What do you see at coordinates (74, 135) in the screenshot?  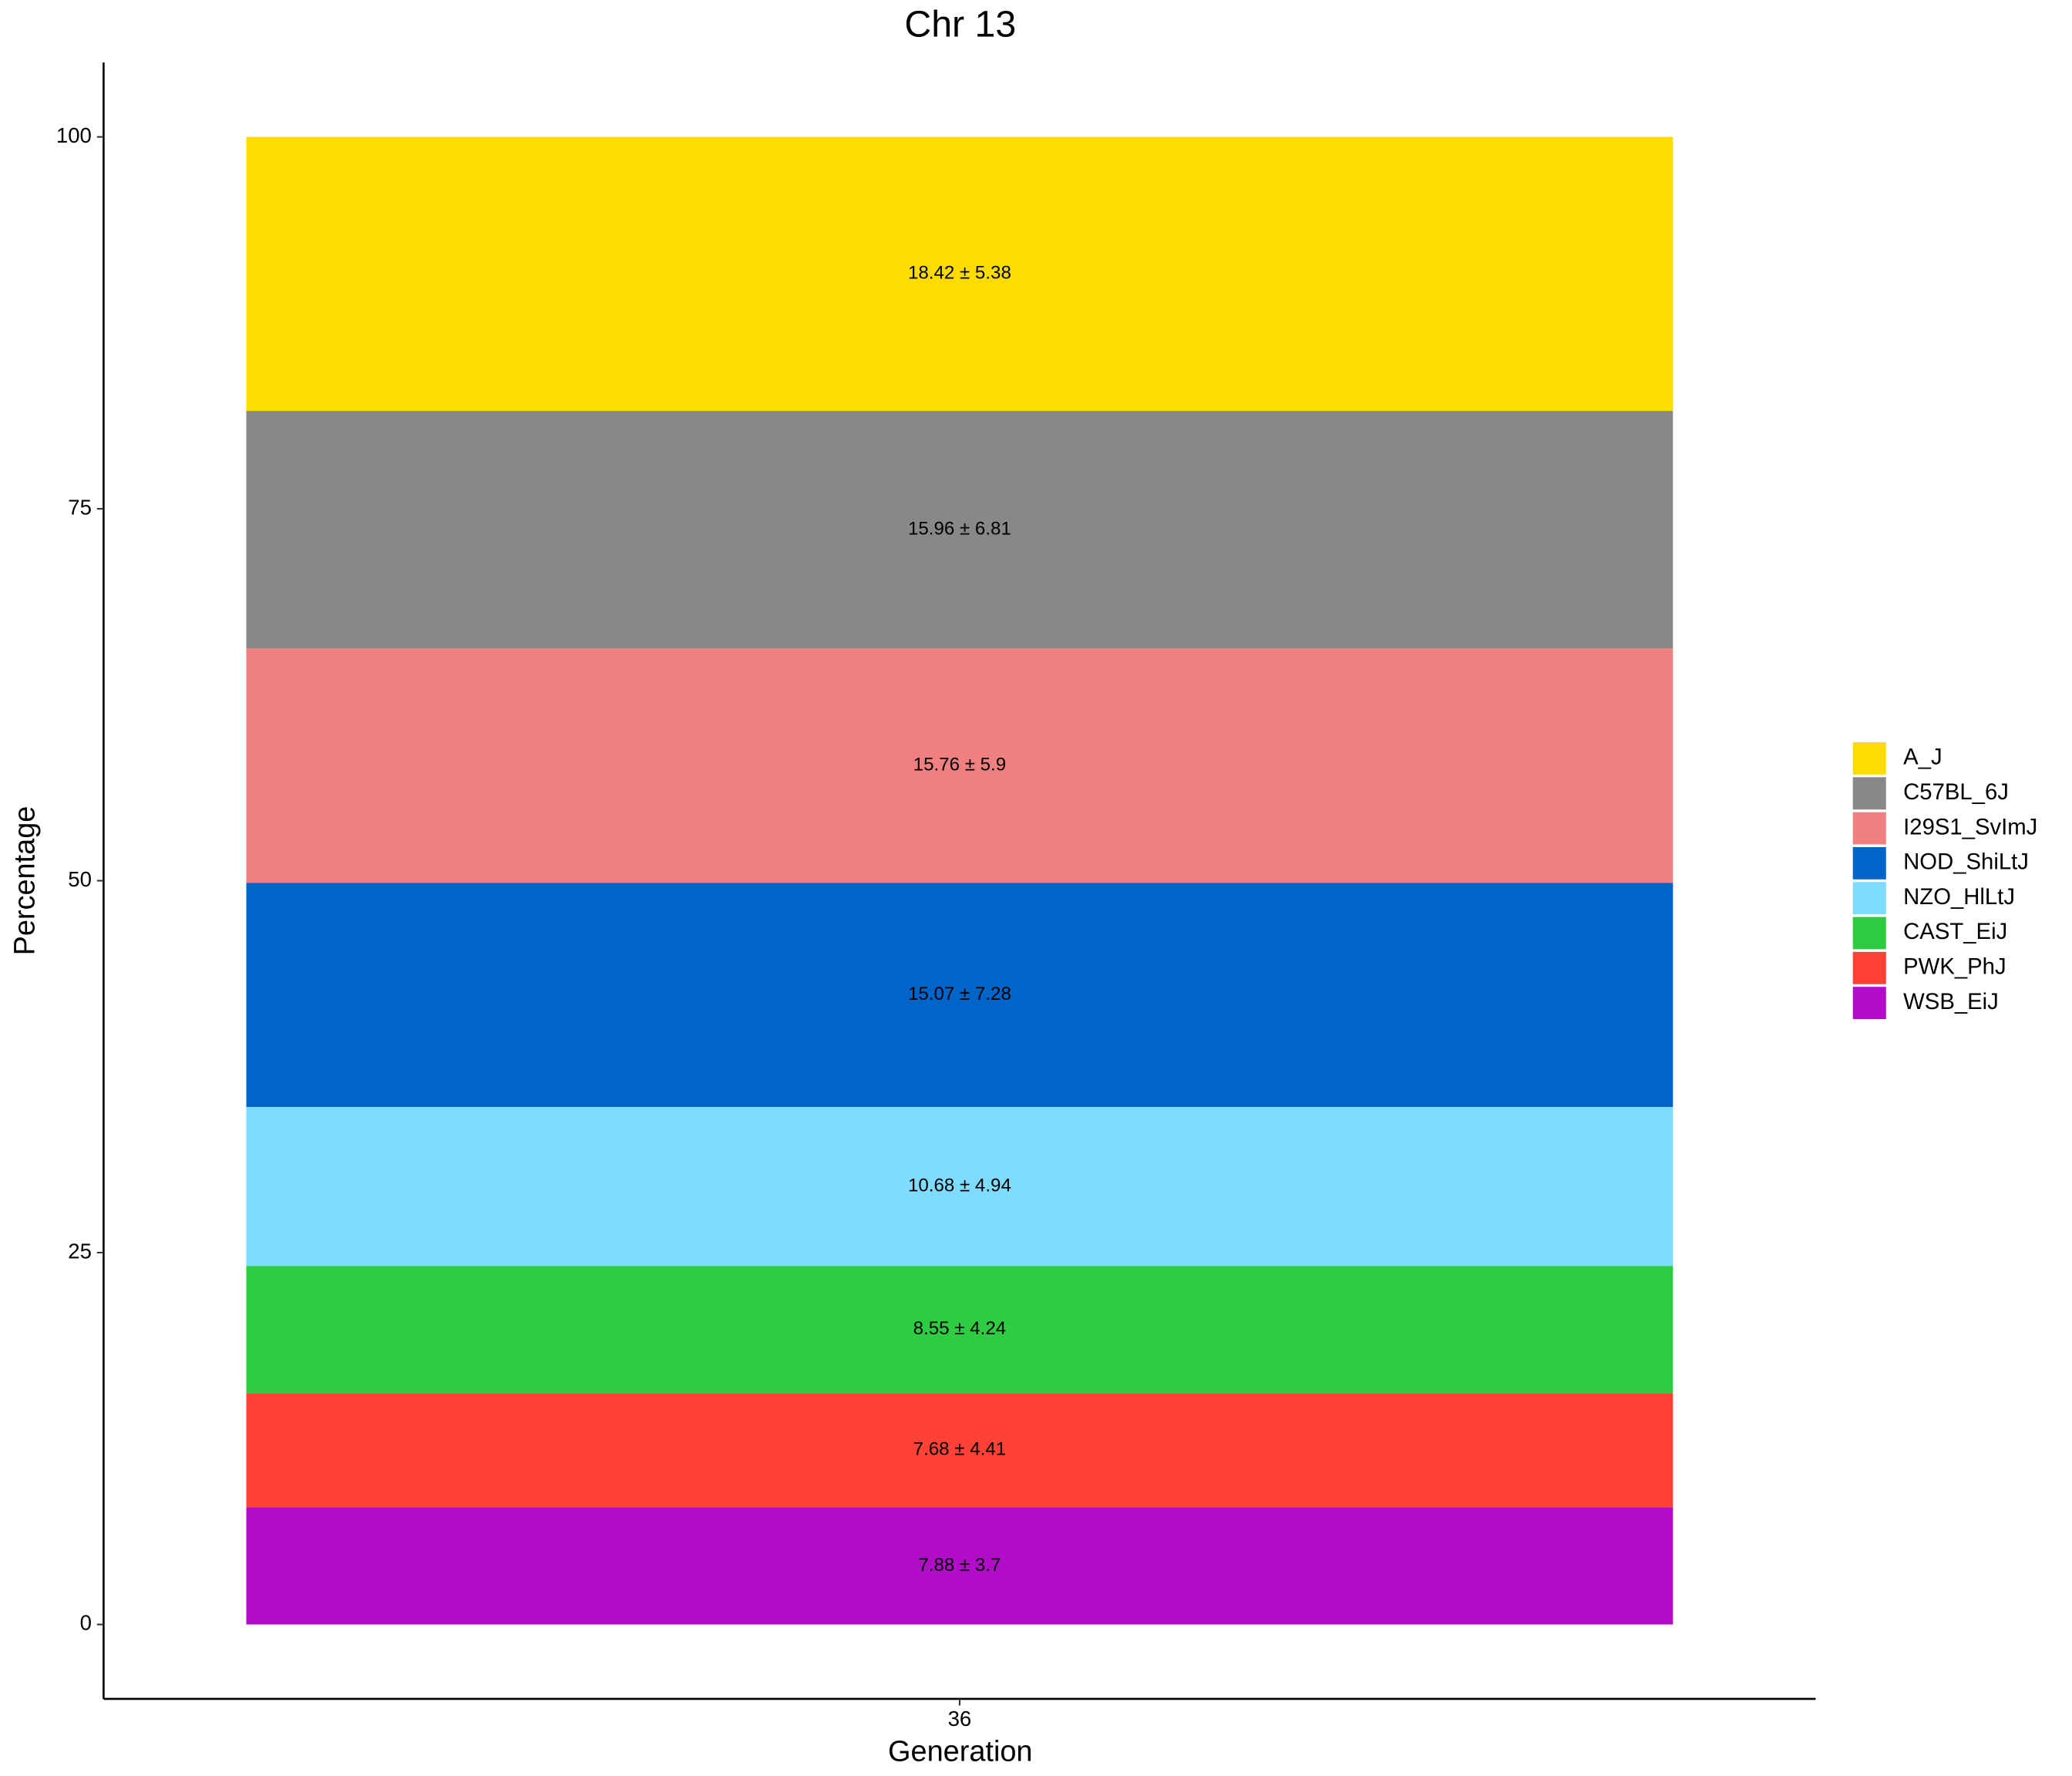 I see `y-tick-label: 100` at bounding box center [74, 135].